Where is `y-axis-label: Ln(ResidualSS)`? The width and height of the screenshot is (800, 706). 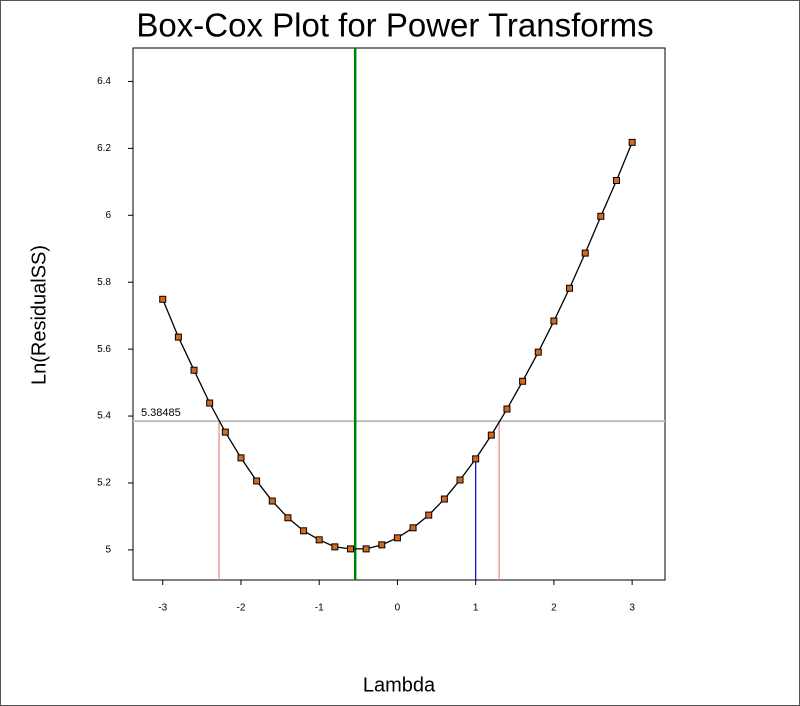
y-axis-label: Ln(ResidualSS) is located at coordinates (39, 315).